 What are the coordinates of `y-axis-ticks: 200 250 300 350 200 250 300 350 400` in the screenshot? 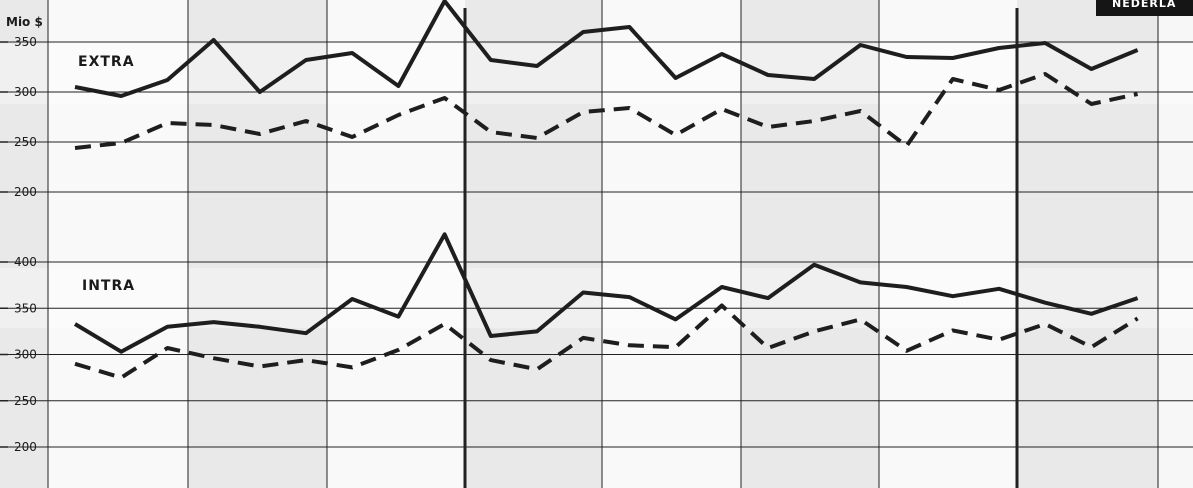 It's located at (18, 244).